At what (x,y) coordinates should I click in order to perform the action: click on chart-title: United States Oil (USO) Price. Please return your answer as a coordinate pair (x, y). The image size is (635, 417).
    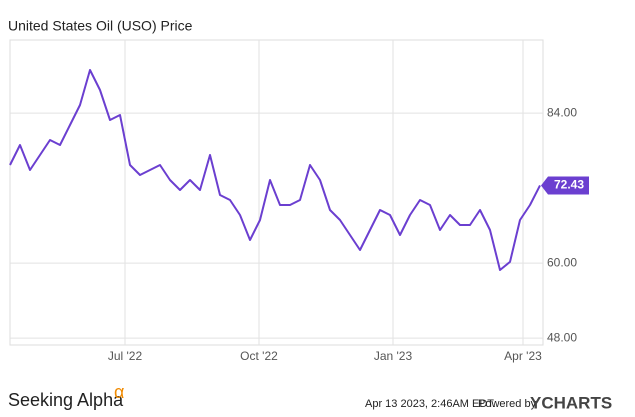
    Looking at the image, I should click on (100, 26).